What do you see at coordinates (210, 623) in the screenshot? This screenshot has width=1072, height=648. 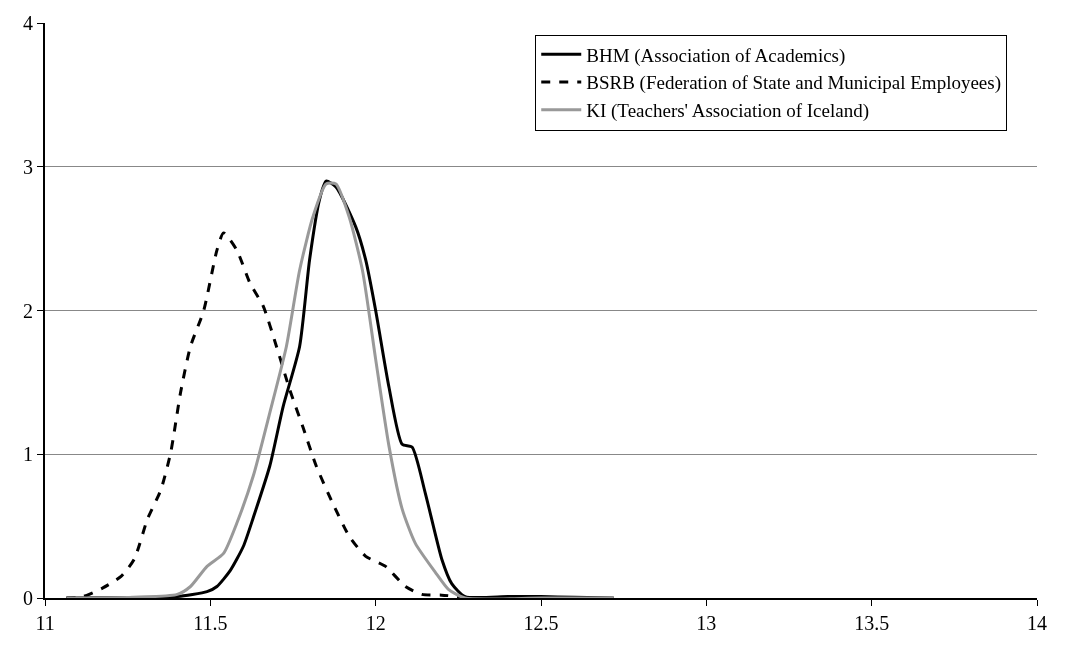 I see `x-tick-label: 11.5` at bounding box center [210, 623].